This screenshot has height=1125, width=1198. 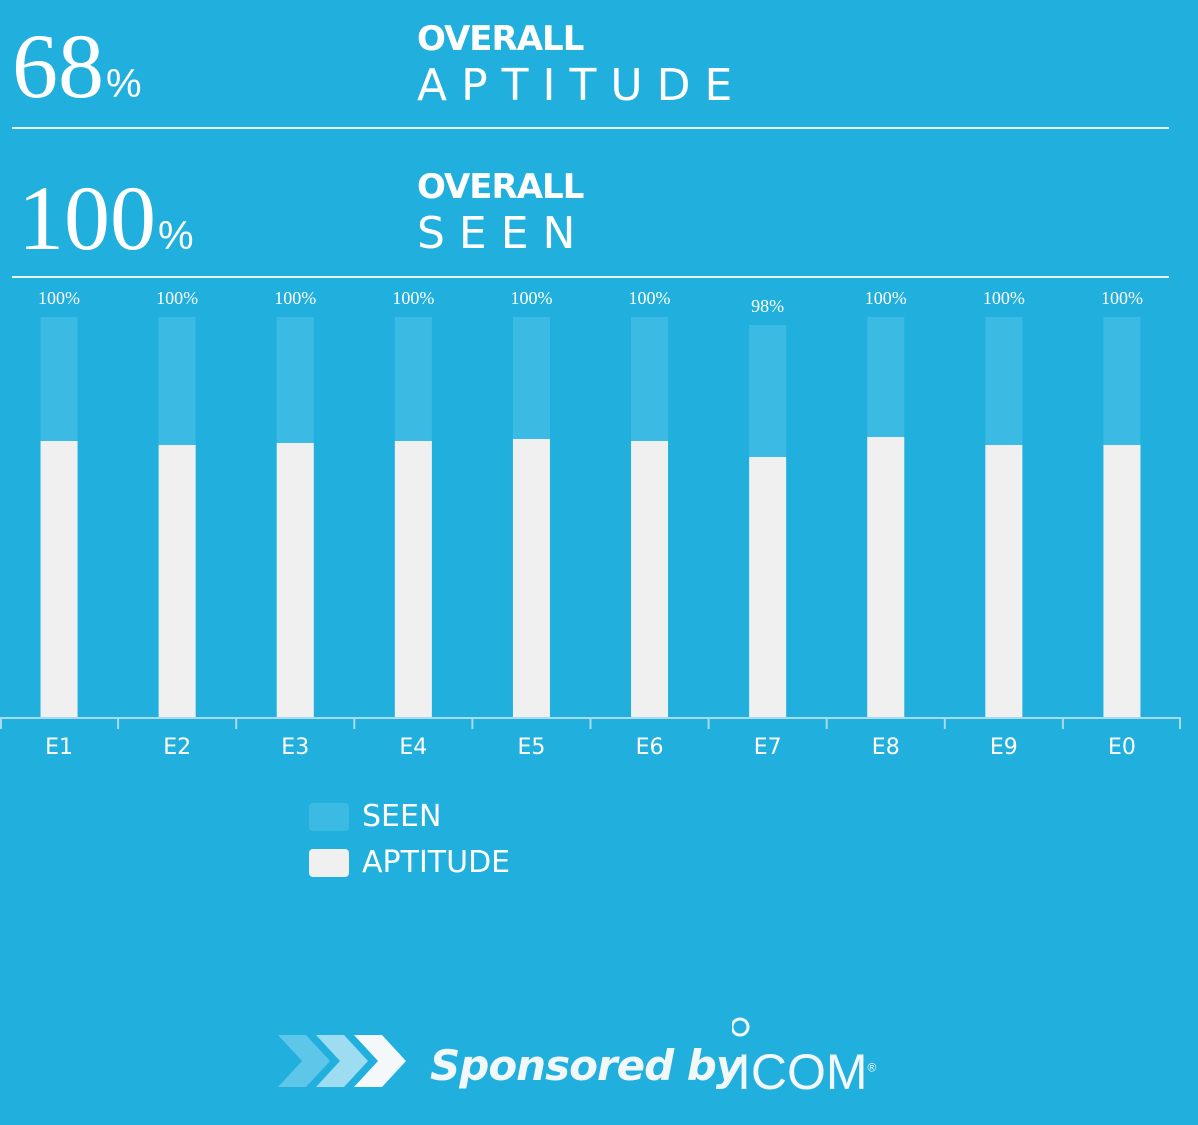 I want to click on legend-label-aptitude: APTITUDE, so click(x=436, y=862).